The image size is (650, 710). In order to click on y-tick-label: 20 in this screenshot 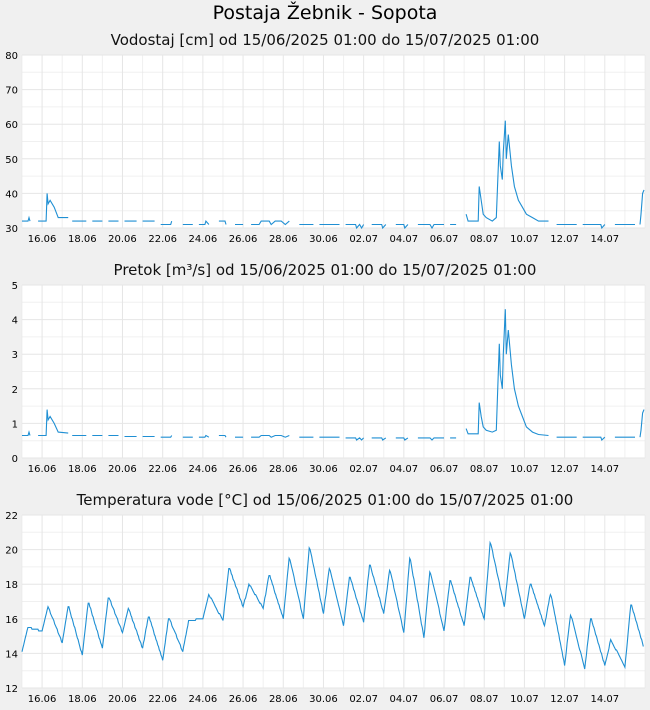, I will do `click(11, 551)`.